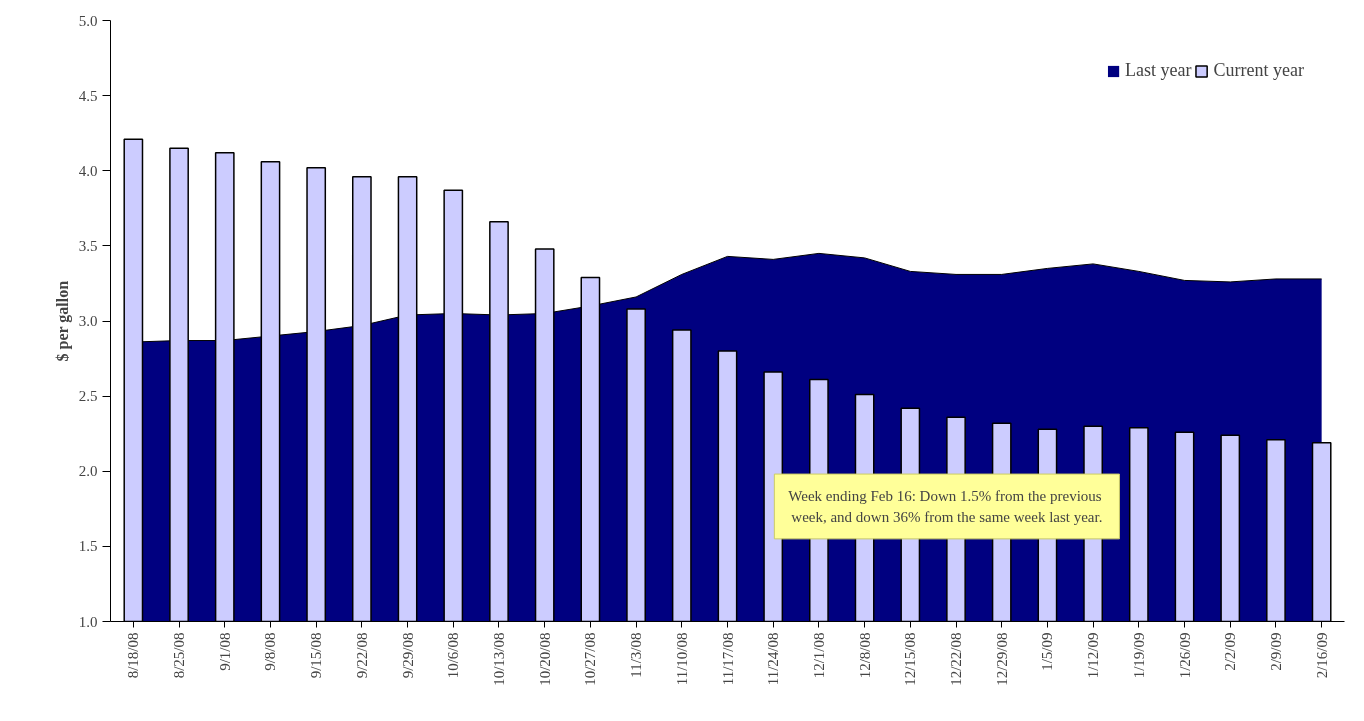 This screenshot has width=1364, height=721. What do you see at coordinates (179, 655) in the screenshot?
I see `x-tick-label: 8/25/08` at bounding box center [179, 655].